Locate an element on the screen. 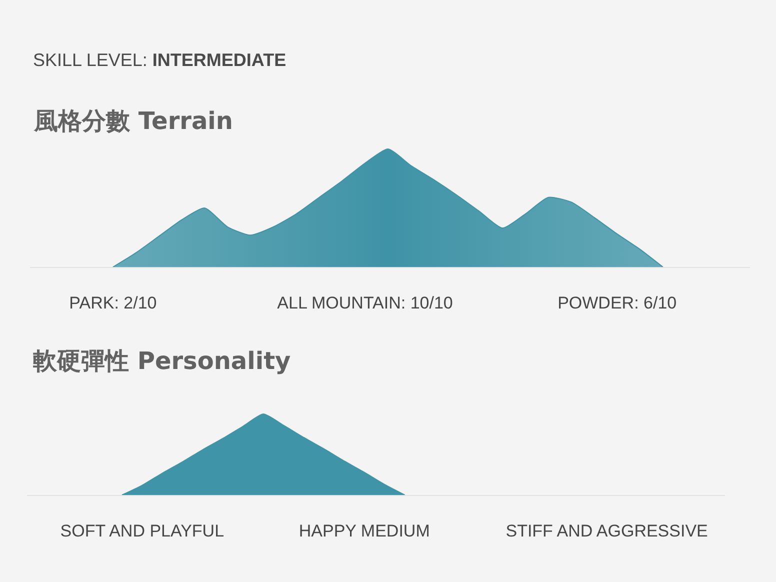 The width and height of the screenshot is (776, 582). chart-title: 風格分數 Terrain is located at coordinates (133, 121).